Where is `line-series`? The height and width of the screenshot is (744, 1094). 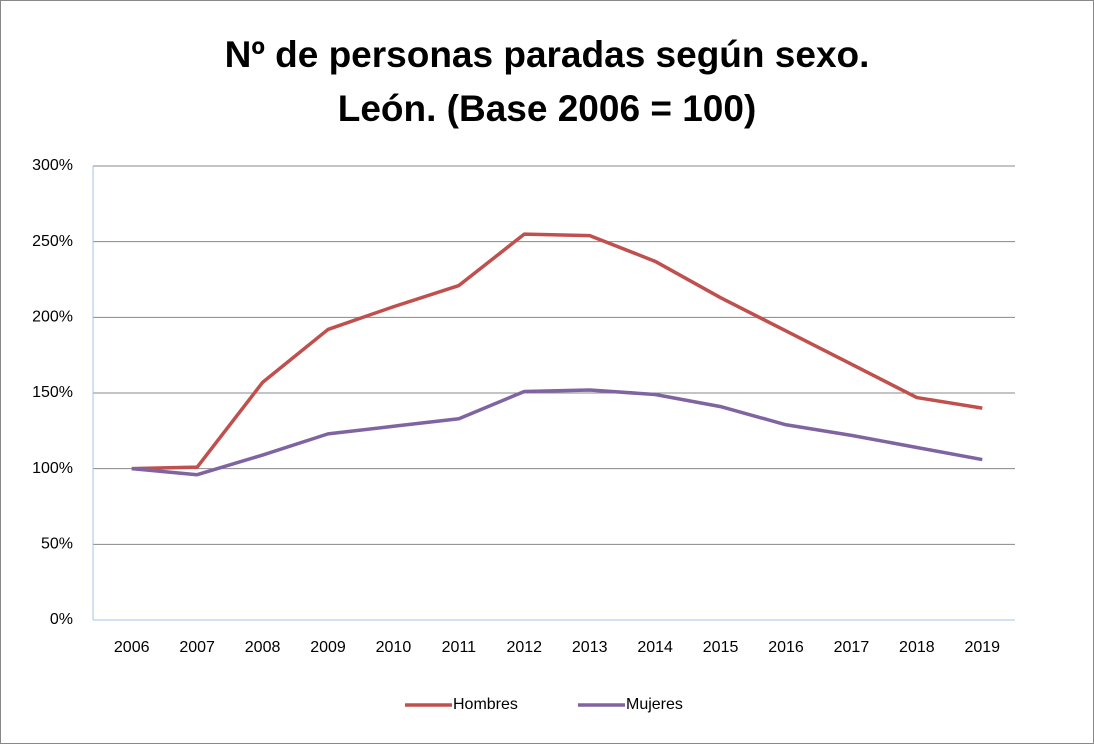 line-series is located at coordinates (557, 432).